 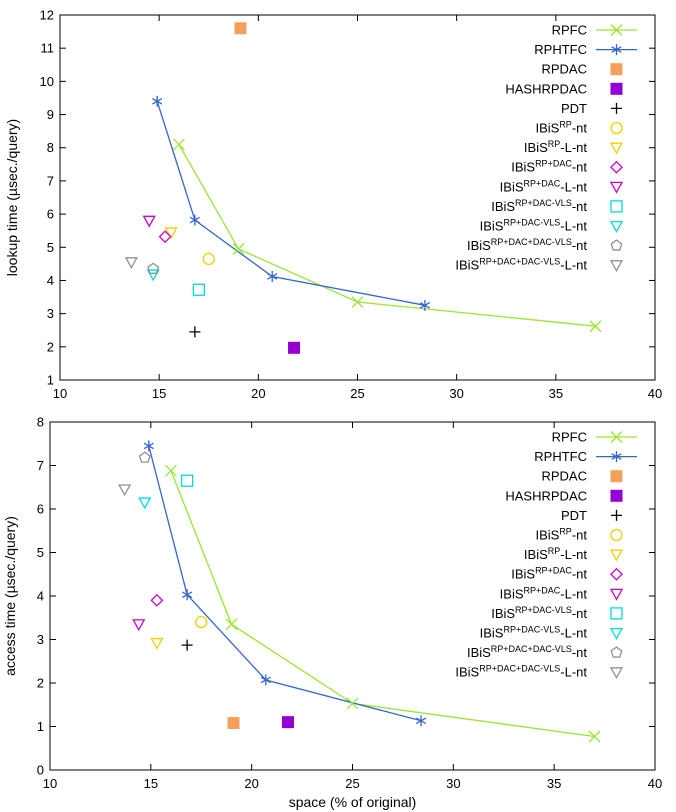 What do you see at coordinates (521, 265) in the screenshot?
I see `legend-label: IBiSRP+DAC+DAC-VLS-L-nt` at bounding box center [521, 265].